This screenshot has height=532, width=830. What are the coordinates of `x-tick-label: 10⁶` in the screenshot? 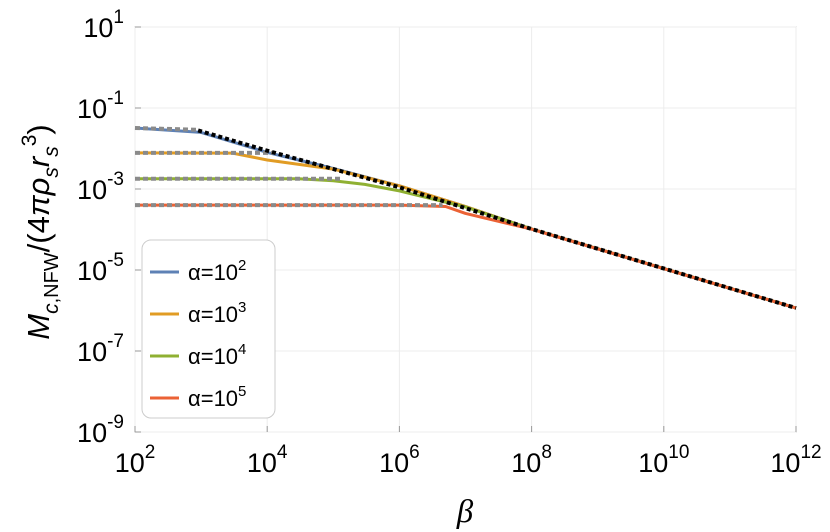 It's located at (399, 460).